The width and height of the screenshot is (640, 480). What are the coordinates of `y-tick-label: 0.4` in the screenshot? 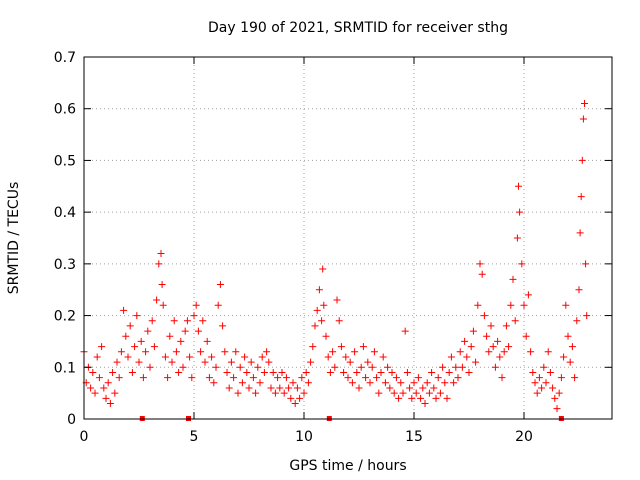 It's located at (65, 213).